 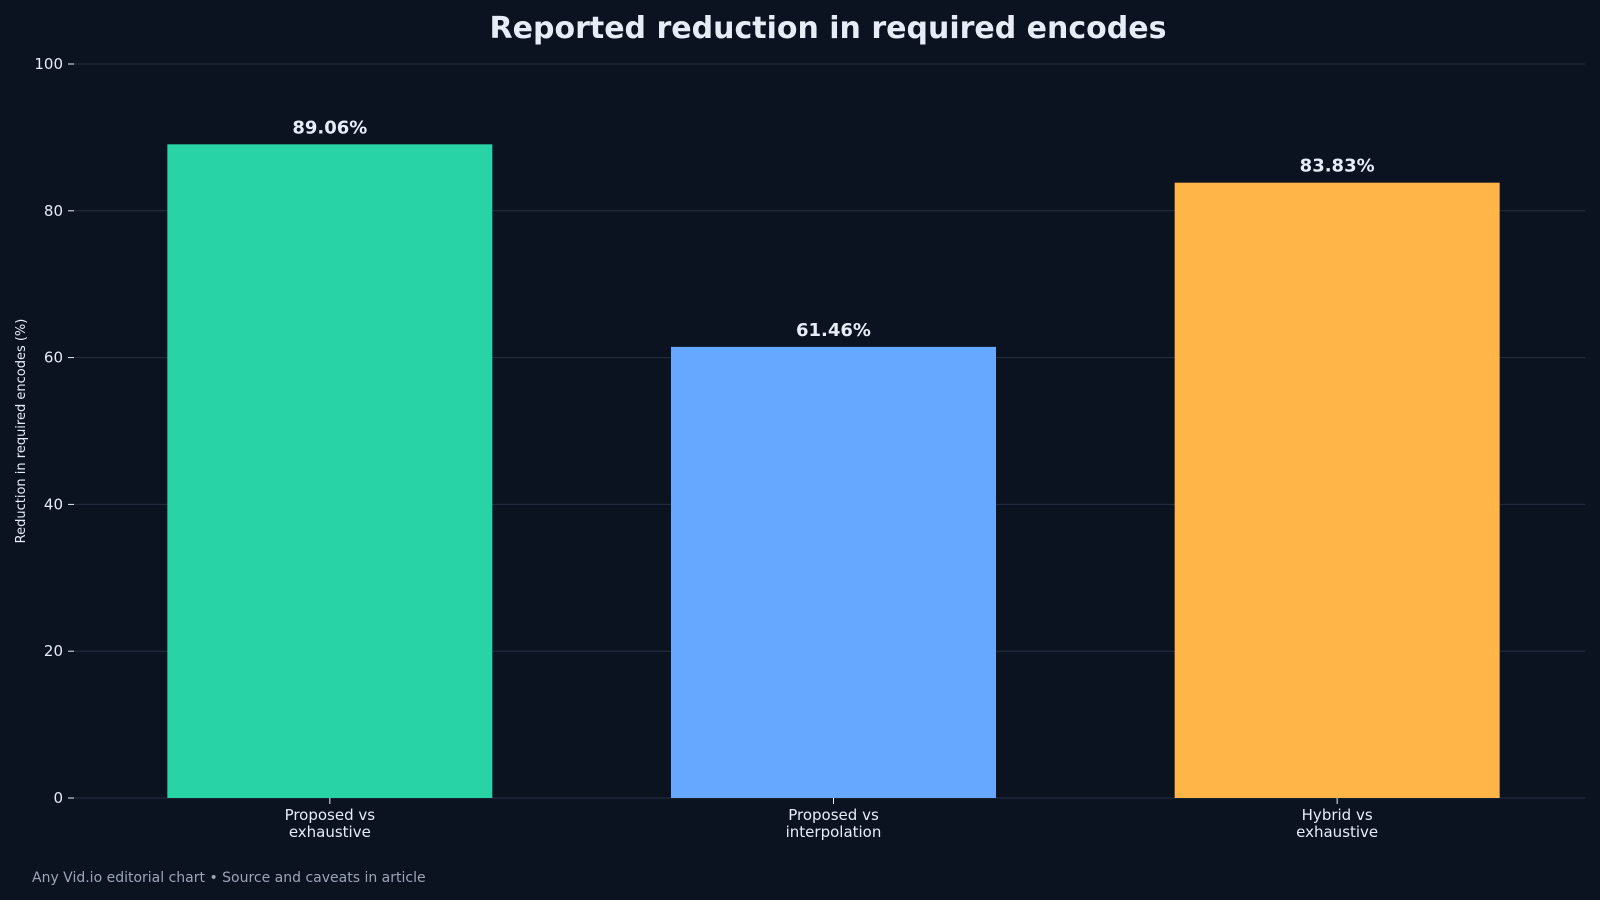 I want to click on category-label-1: Proposed vs exhaustive, so click(x=330, y=823).